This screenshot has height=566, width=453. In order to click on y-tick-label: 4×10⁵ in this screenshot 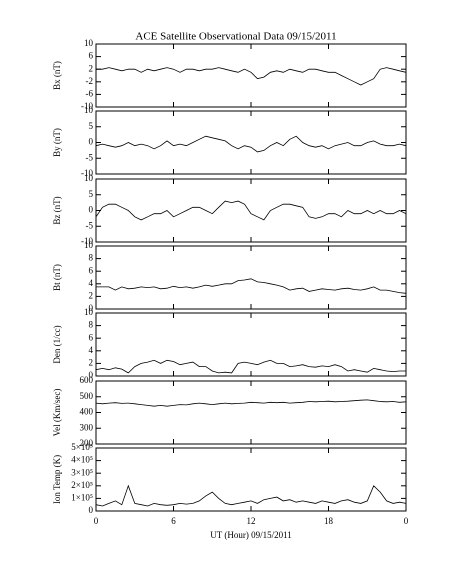, I will do `click(82, 460)`.